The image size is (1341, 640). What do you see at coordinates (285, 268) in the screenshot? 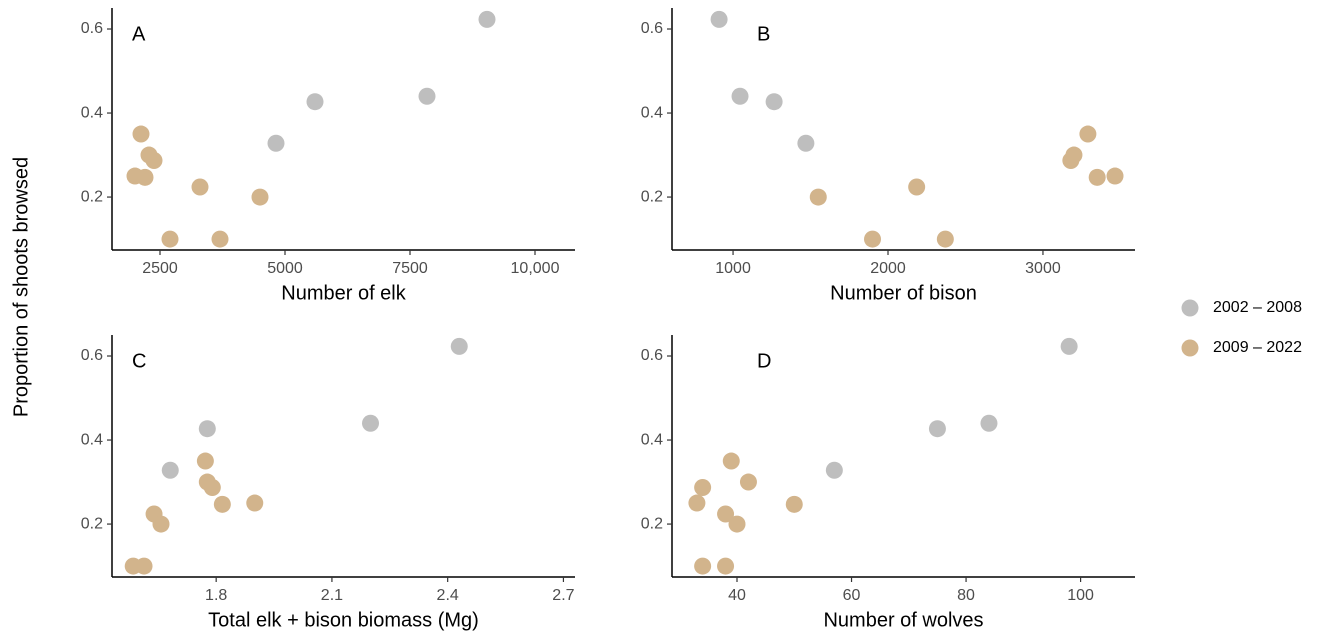
I see `x-tick-label: 5000` at bounding box center [285, 268].